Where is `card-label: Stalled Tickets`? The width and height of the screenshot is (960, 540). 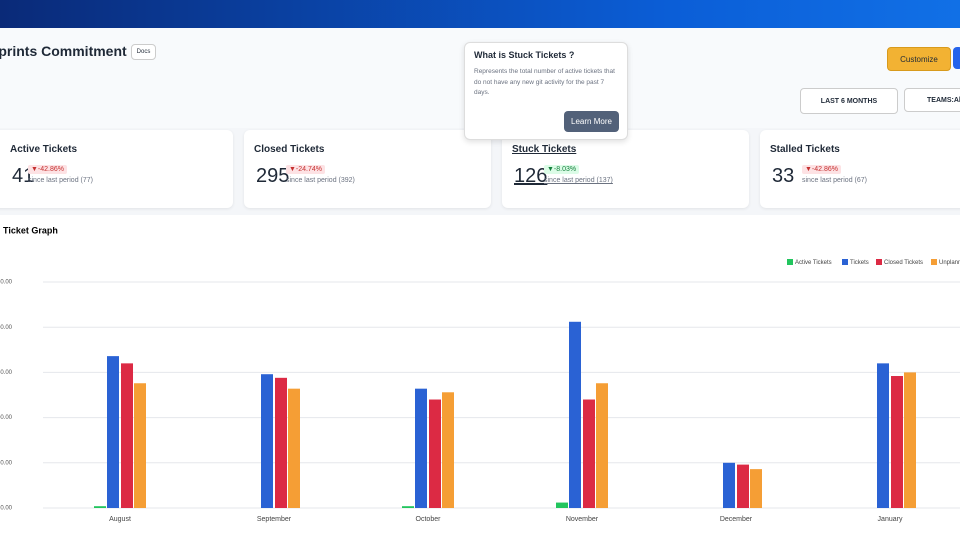 card-label: Stalled Tickets is located at coordinates (805, 149).